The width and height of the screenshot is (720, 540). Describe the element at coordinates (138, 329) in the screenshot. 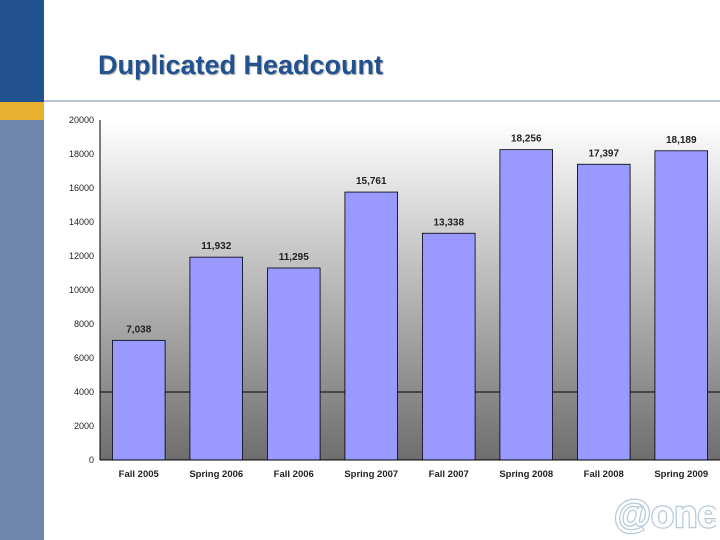

I see `data-label: 7,038` at that location.